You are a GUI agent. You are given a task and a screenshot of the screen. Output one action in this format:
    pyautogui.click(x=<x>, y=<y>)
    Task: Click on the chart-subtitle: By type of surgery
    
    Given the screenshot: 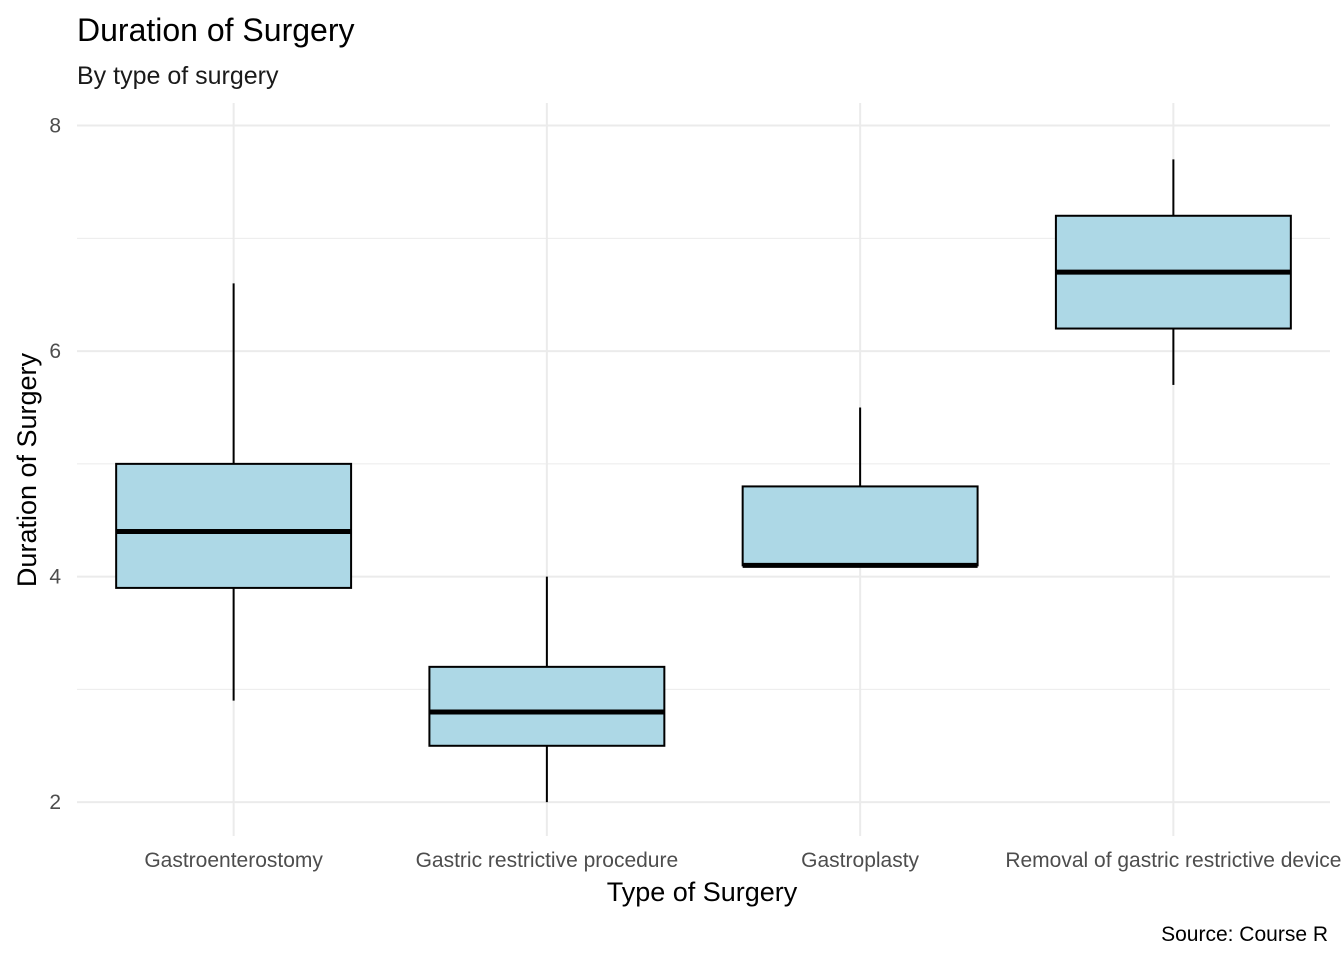 What is the action you would take?
    pyautogui.click(x=178, y=76)
    